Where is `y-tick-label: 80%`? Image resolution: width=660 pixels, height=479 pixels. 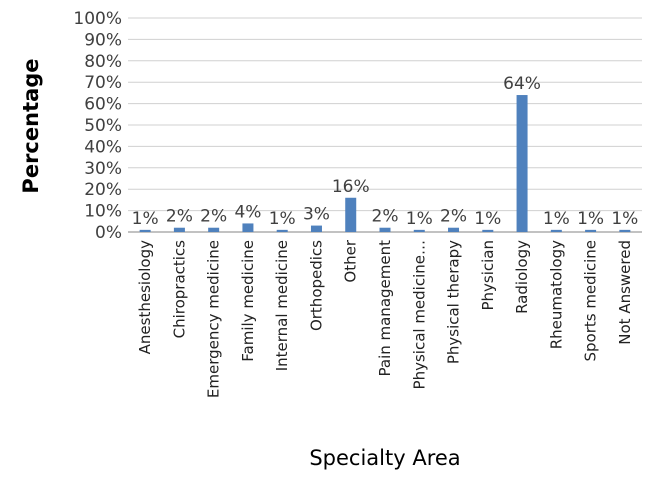
y-tick-label: 80% is located at coordinates (103, 62).